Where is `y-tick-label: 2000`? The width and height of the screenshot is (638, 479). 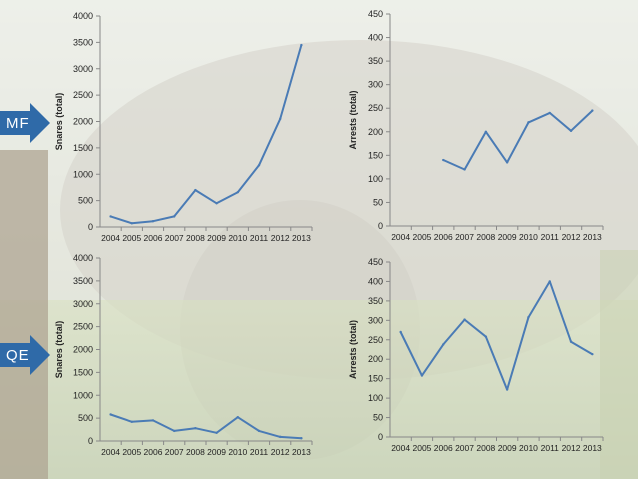 y-tick-label: 2000 is located at coordinates (83, 122).